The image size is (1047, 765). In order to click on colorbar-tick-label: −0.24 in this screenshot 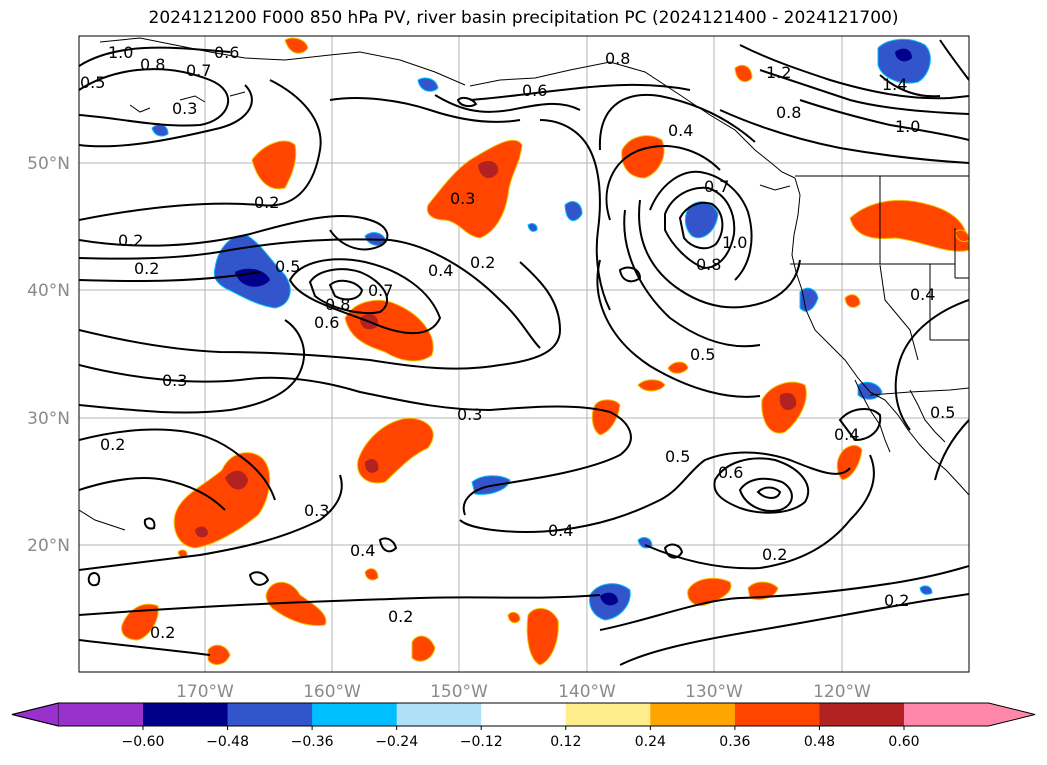, I will do `click(396, 742)`.